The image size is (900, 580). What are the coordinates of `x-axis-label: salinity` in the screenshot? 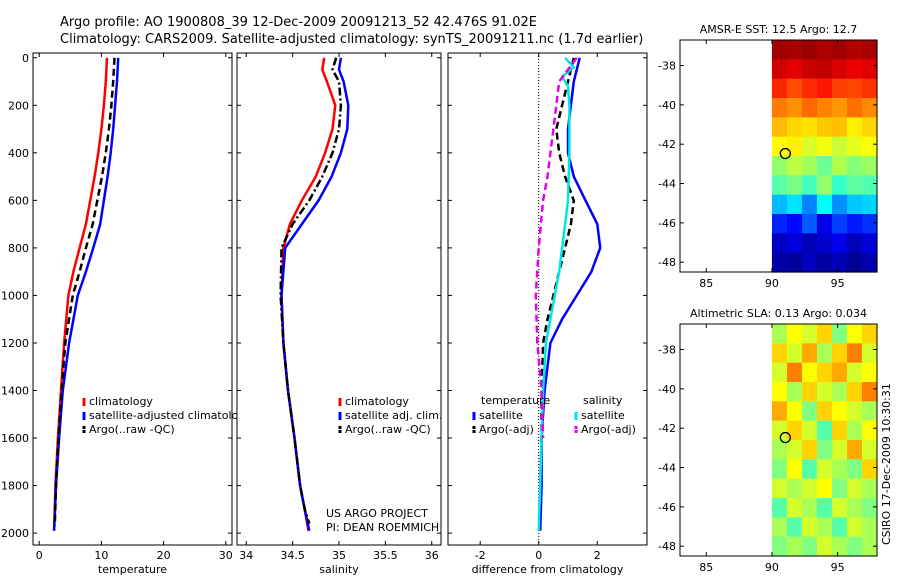 It's located at (339, 569).